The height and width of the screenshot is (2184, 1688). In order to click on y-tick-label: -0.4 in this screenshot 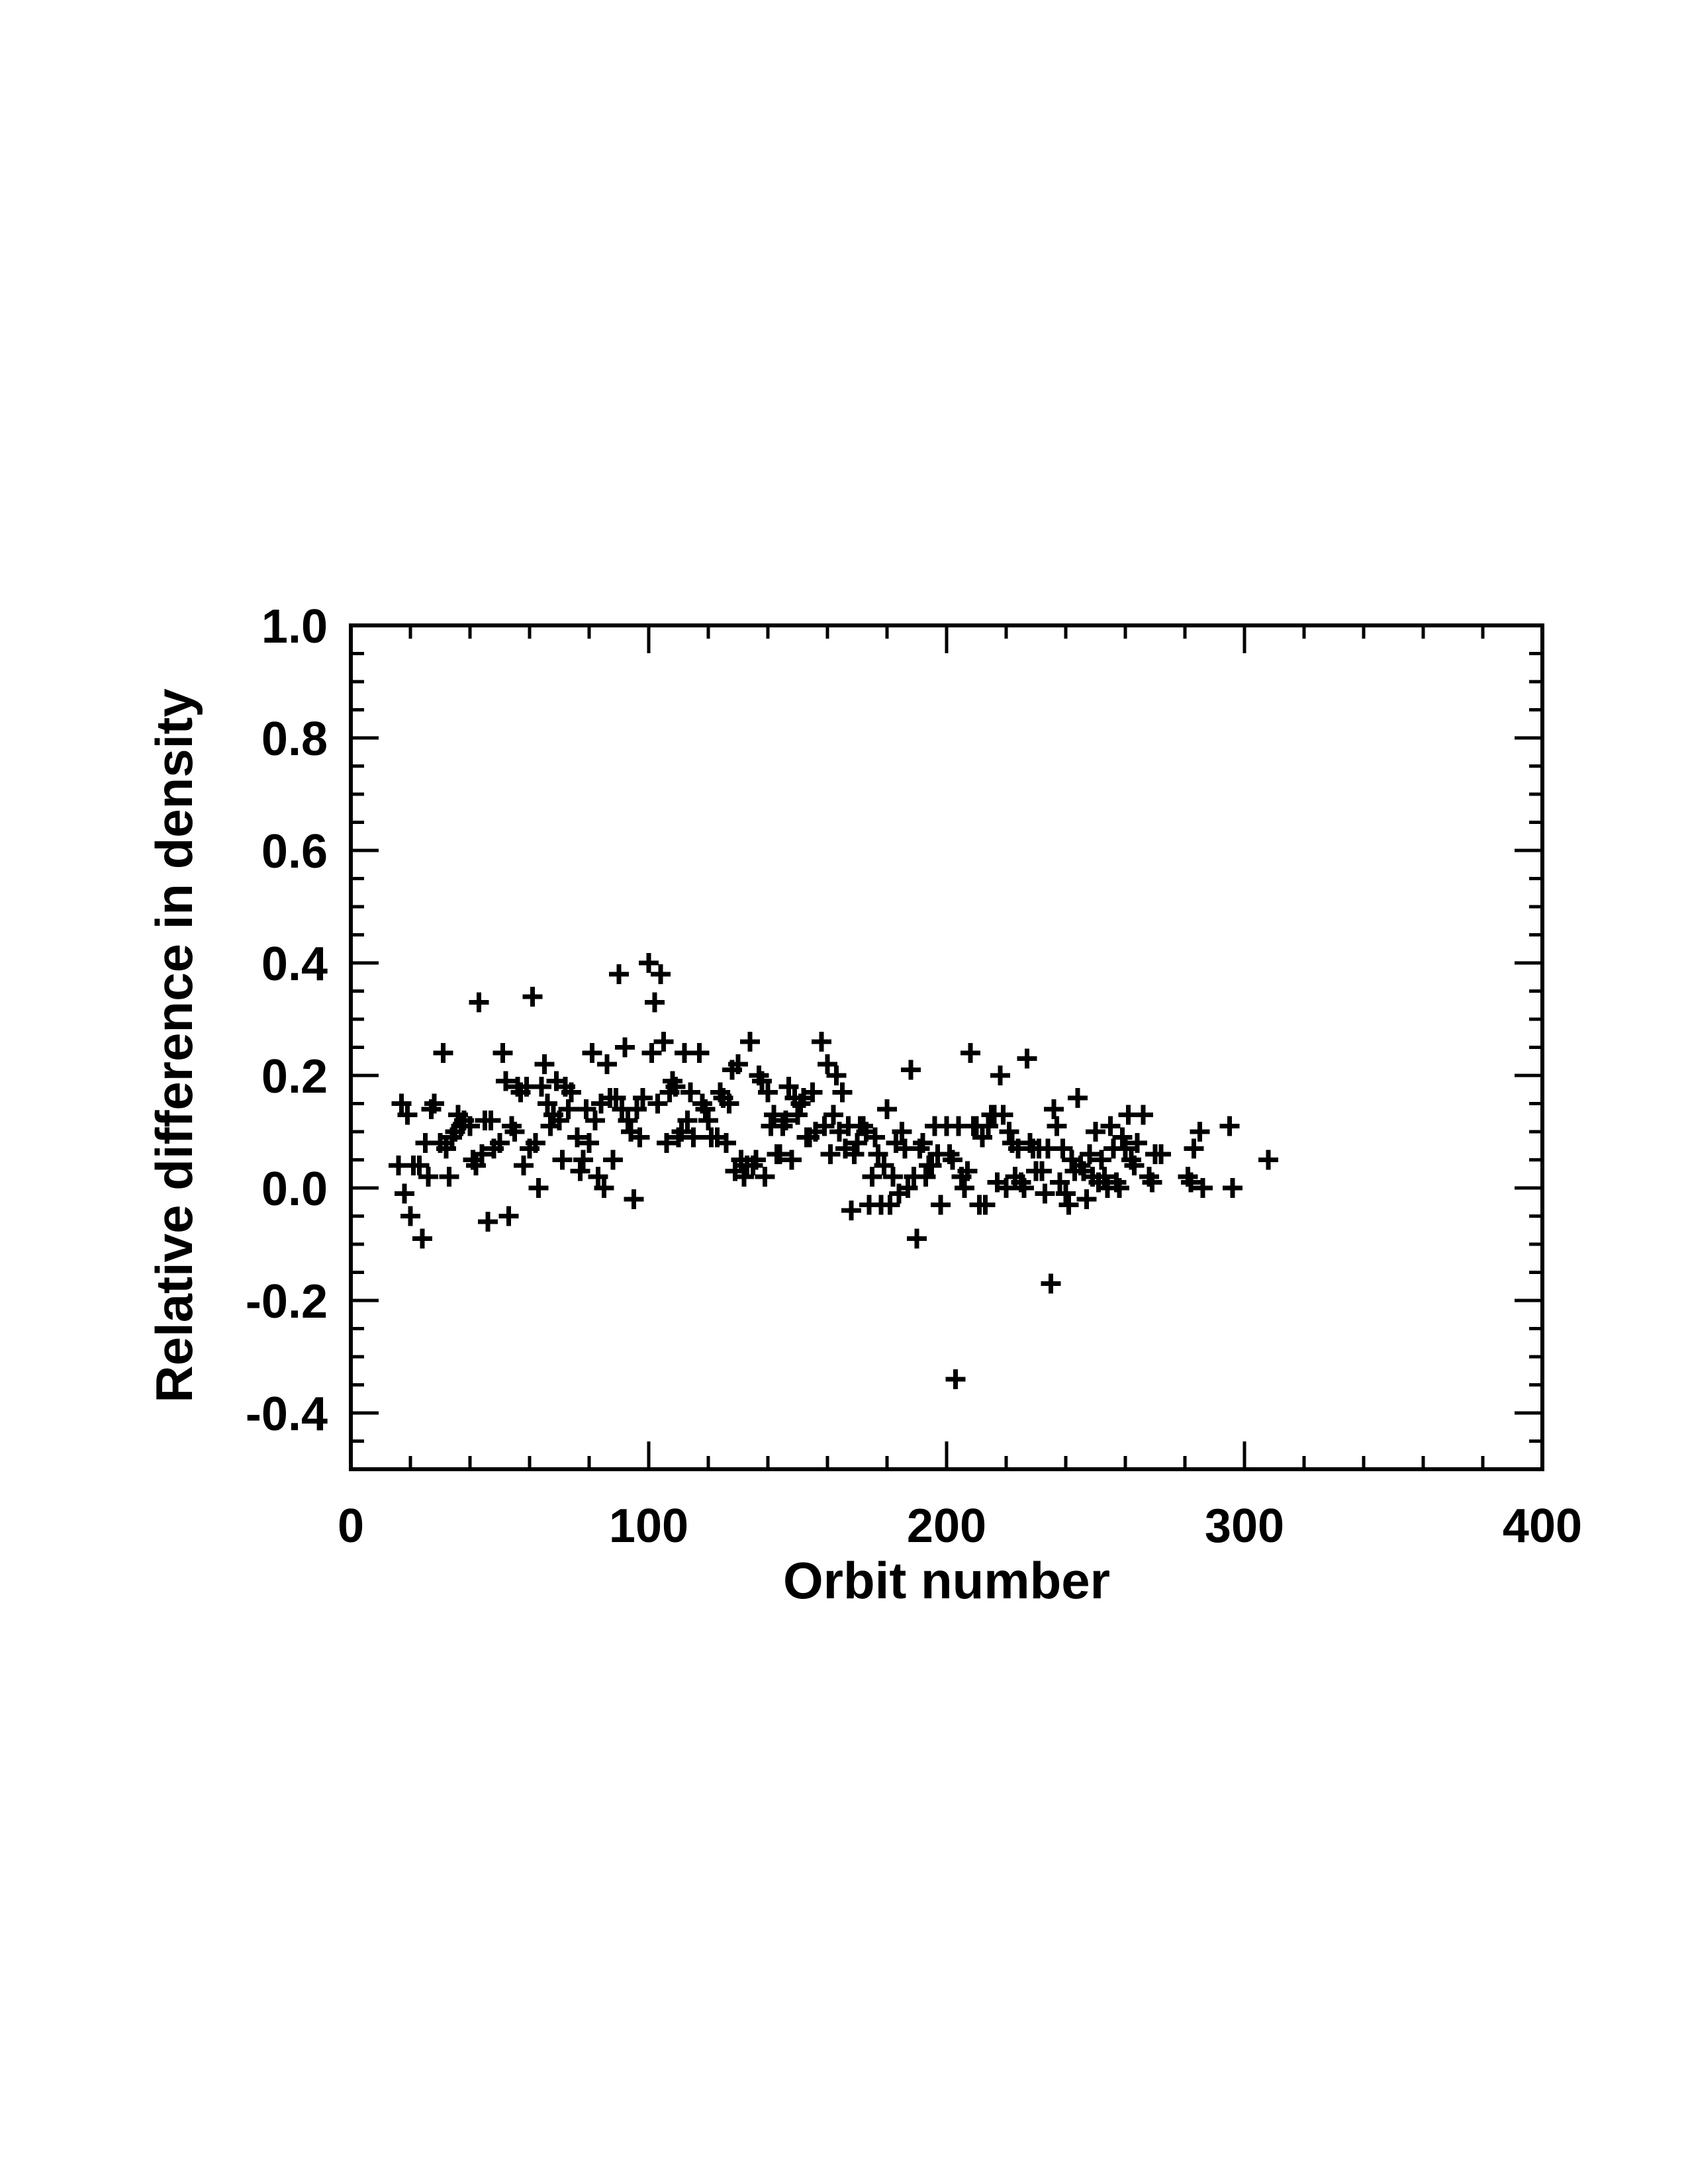, I will do `click(287, 1414)`.